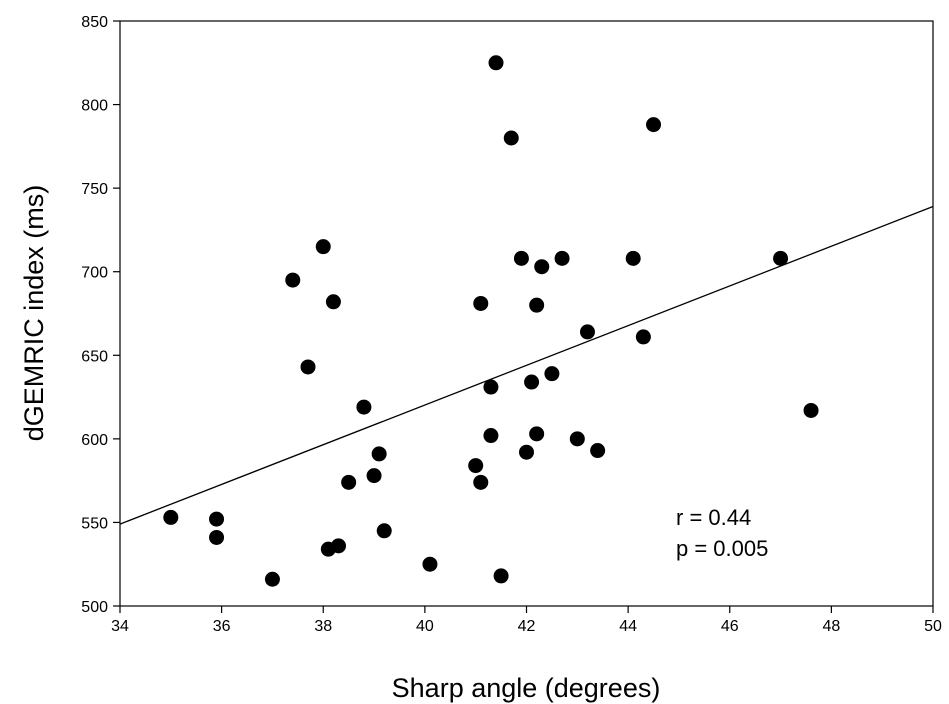 Image resolution: width=949 pixels, height=704 pixels. I want to click on x-tick-label: 46, so click(730, 626).